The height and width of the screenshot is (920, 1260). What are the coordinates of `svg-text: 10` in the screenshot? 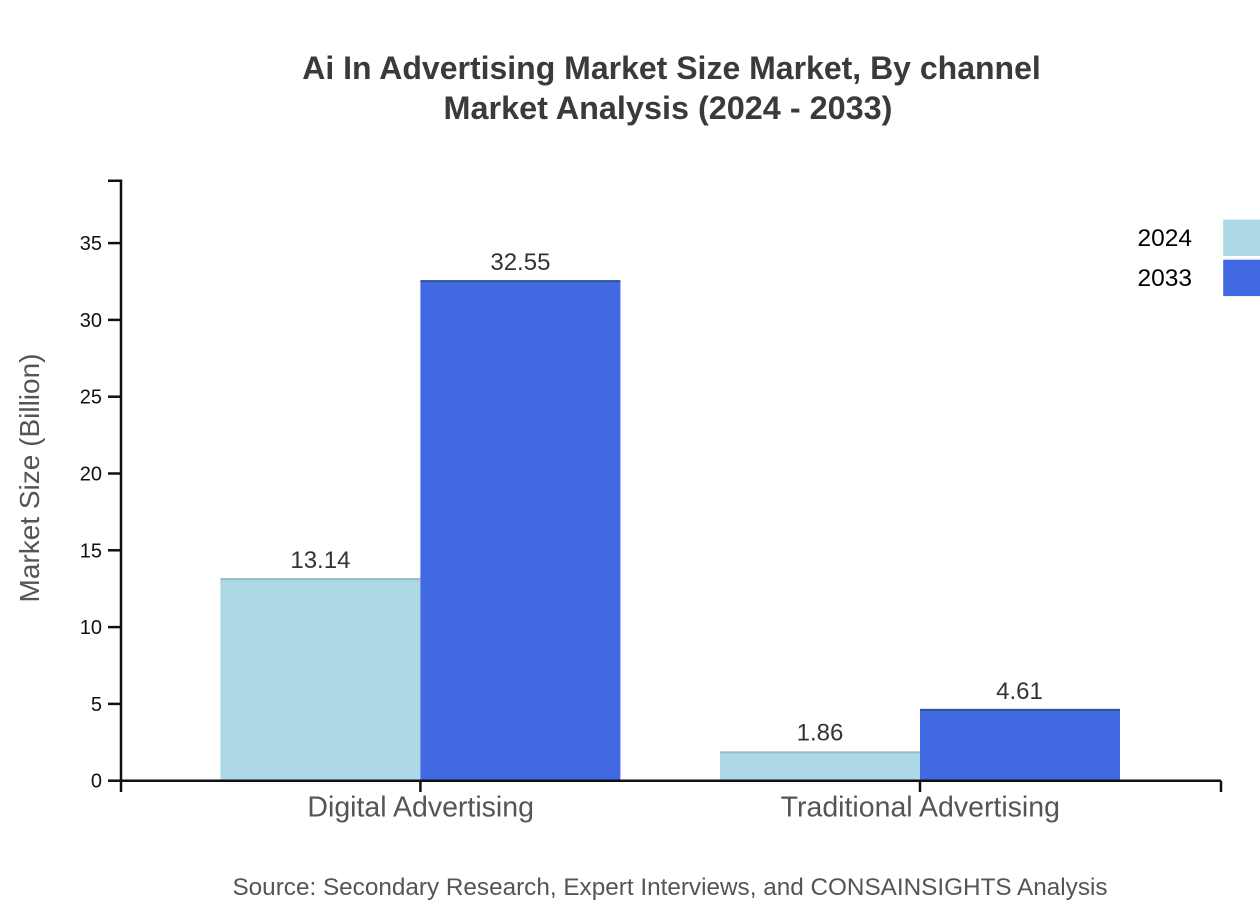 It's located at (91, 628).